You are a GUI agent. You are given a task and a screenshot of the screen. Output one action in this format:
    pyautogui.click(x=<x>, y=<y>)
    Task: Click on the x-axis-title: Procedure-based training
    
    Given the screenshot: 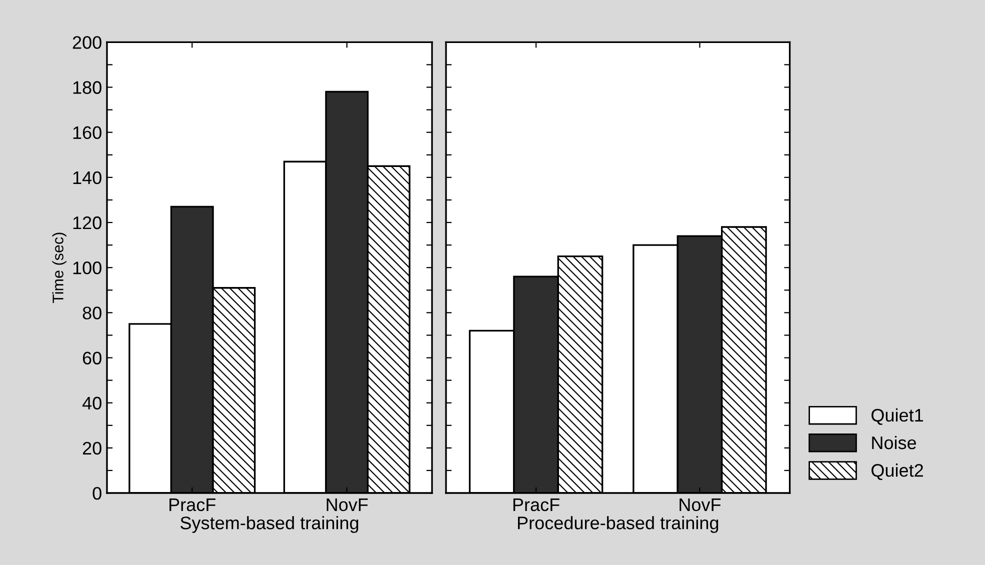 What is the action you would take?
    pyautogui.click(x=618, y=524)
    